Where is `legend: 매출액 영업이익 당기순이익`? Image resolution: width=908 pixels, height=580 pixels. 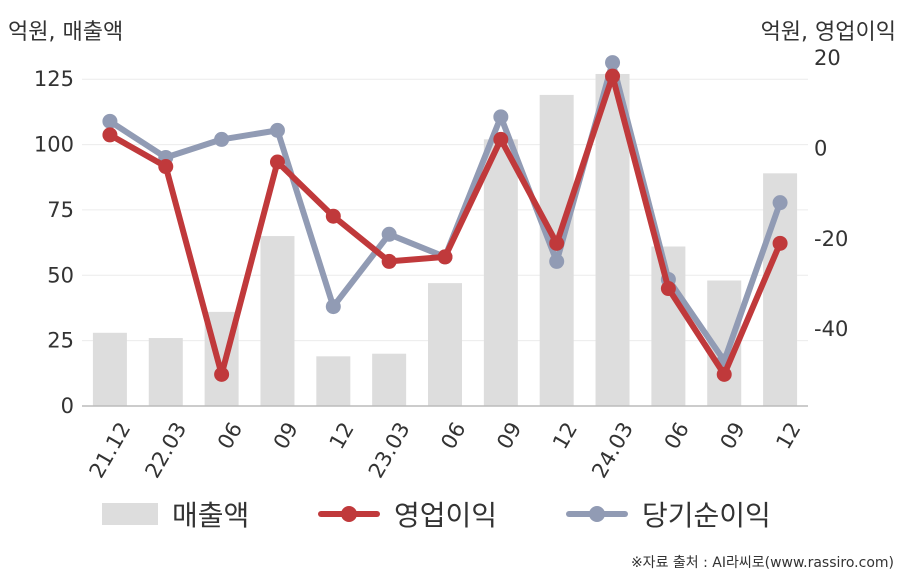
legend: 매출액 영업이익 당기순이익 is located at coordinates (454, 514).